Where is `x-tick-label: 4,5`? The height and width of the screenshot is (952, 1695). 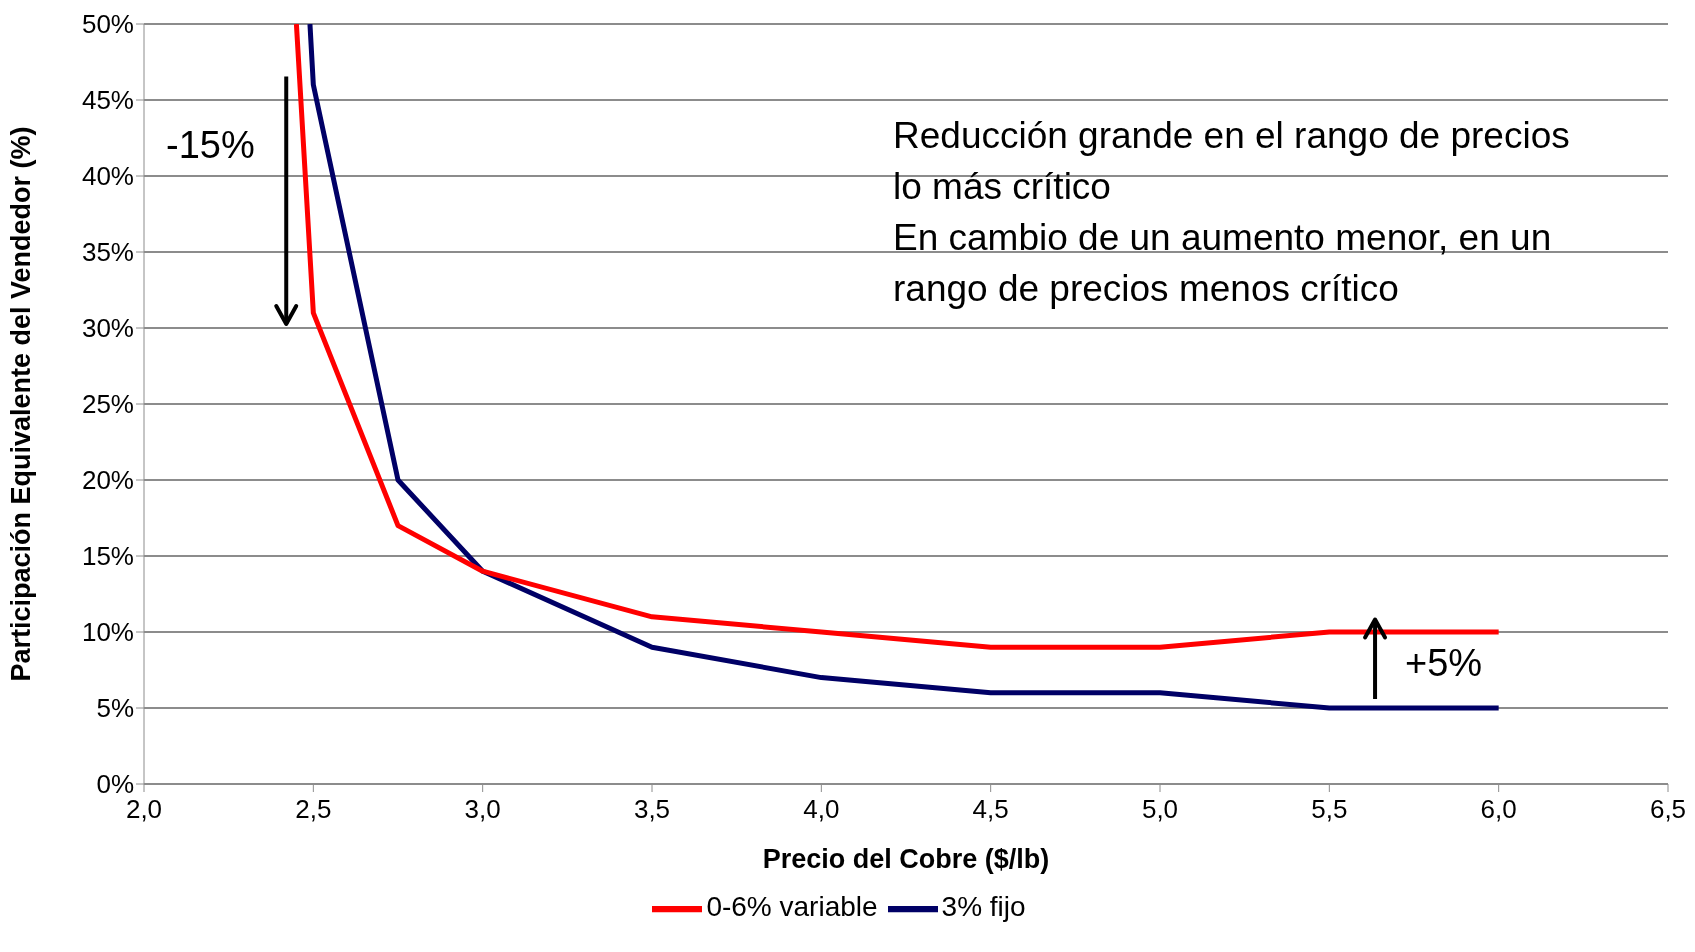 x-tick-label: 4,5 is located at coordinates (990, 809).